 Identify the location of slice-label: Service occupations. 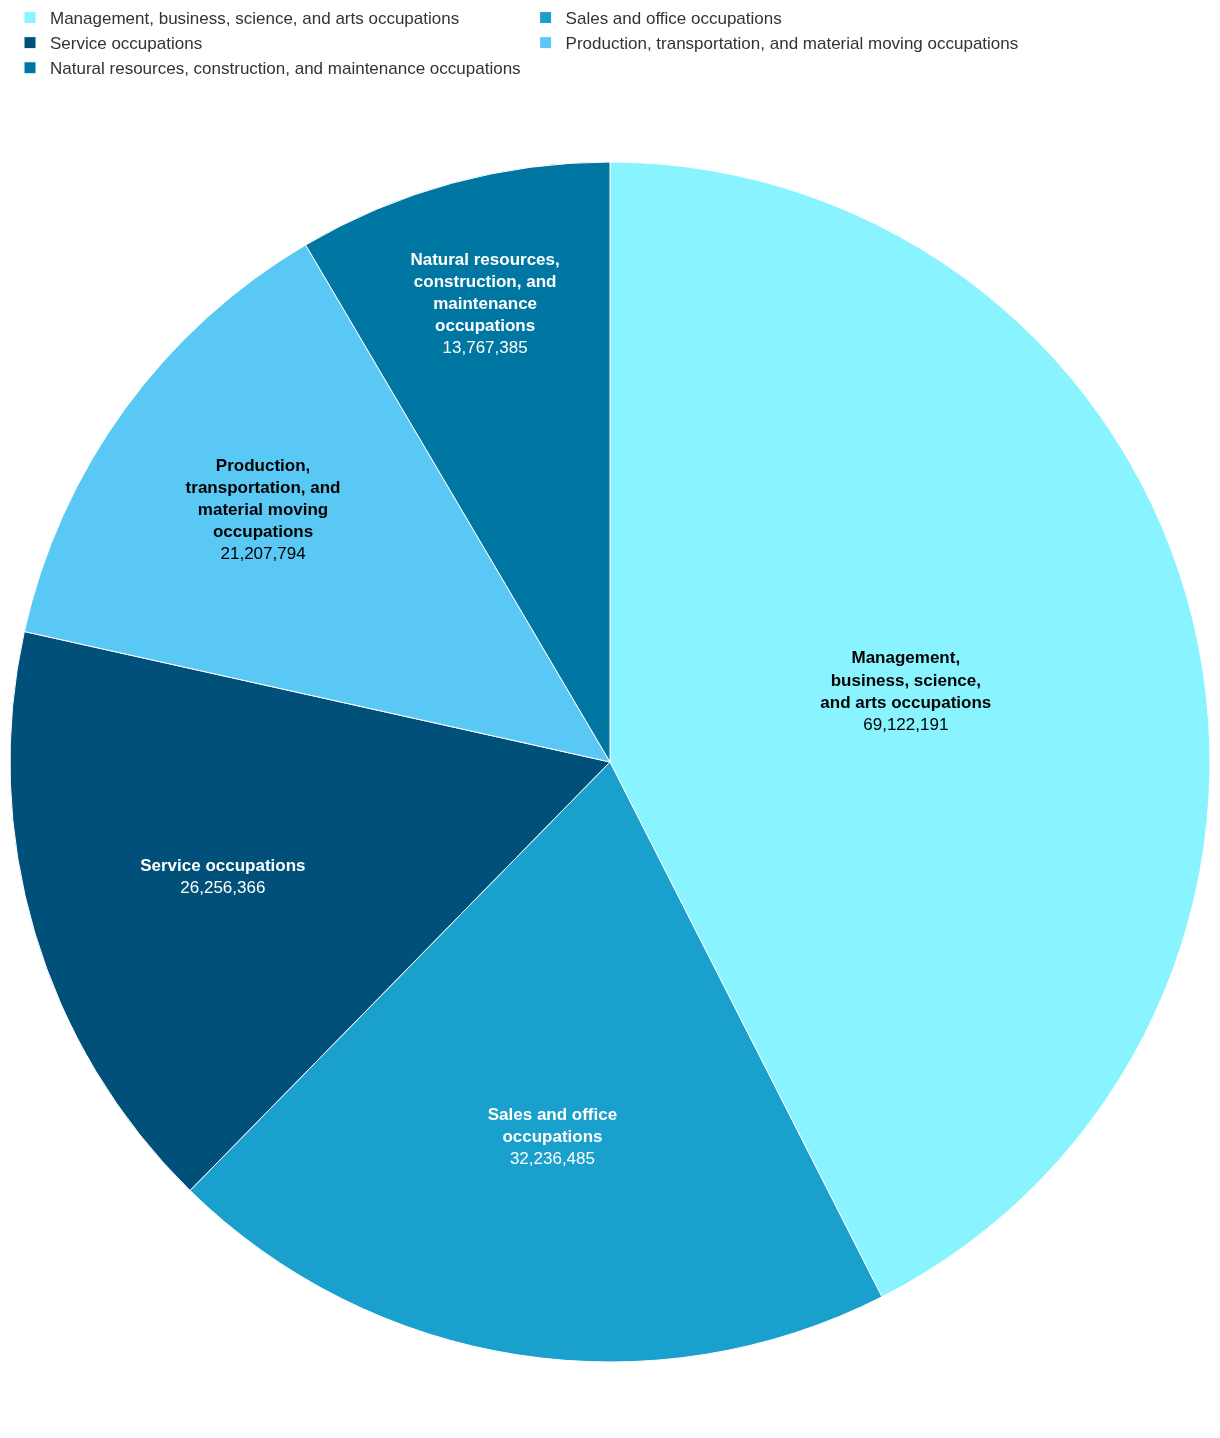
(223, 866).